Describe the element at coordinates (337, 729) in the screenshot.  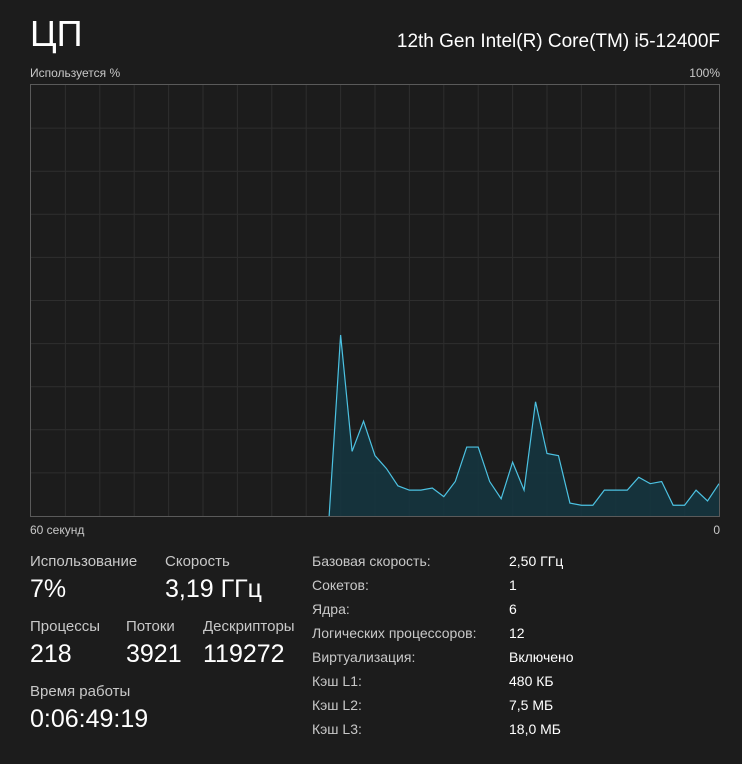
I see `cache-l3-label: Кэш L3:` at that location.